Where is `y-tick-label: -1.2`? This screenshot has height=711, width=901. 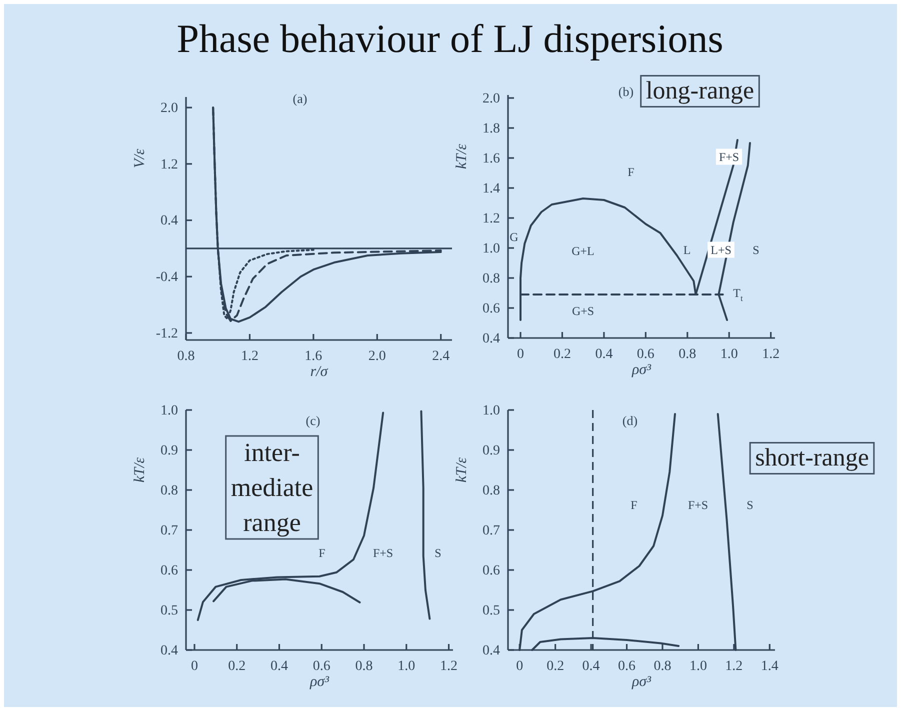
y-tick-label: -1.2 is located at coordinates (167, 334).